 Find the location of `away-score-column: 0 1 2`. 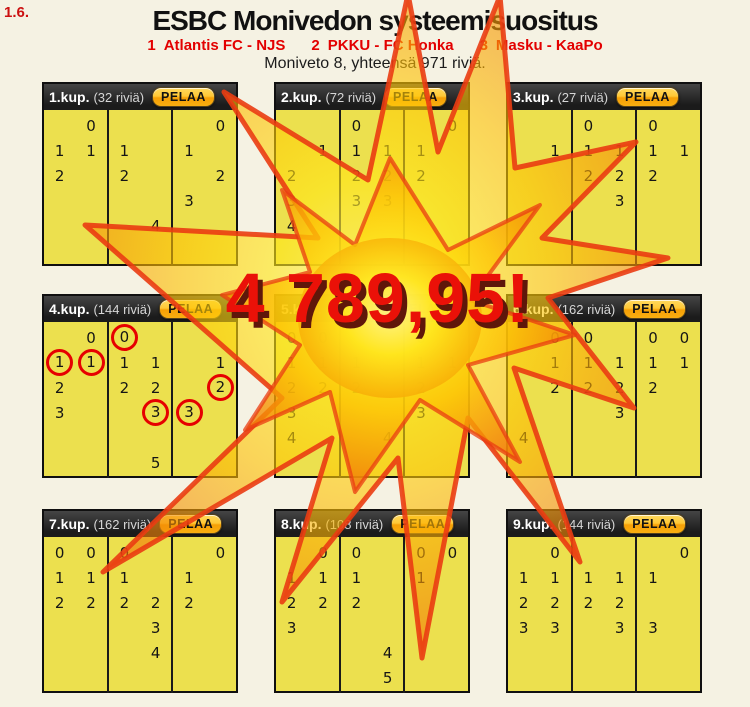

away-score-column: 0 1 2 is located at coordinates (554, 400).